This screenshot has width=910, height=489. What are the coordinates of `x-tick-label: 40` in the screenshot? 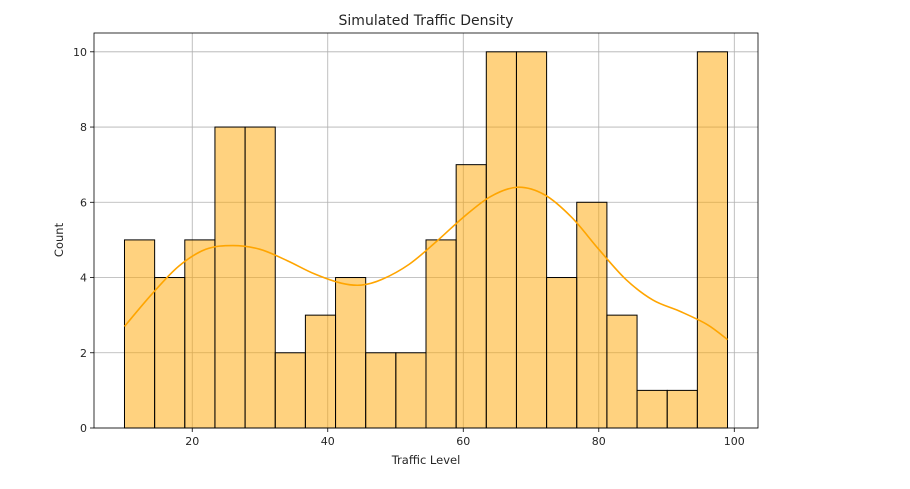 It's located at (328, 441).